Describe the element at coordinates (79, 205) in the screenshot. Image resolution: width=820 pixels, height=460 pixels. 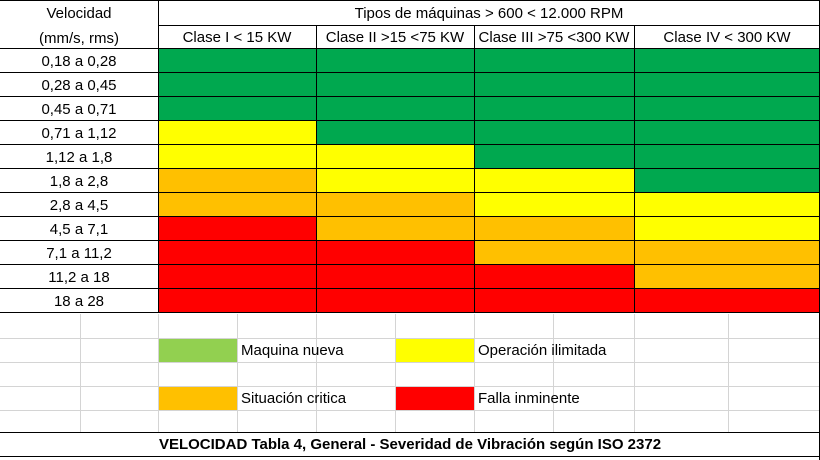
I see `velocity-range: 2,8 a 4,5` at that location.